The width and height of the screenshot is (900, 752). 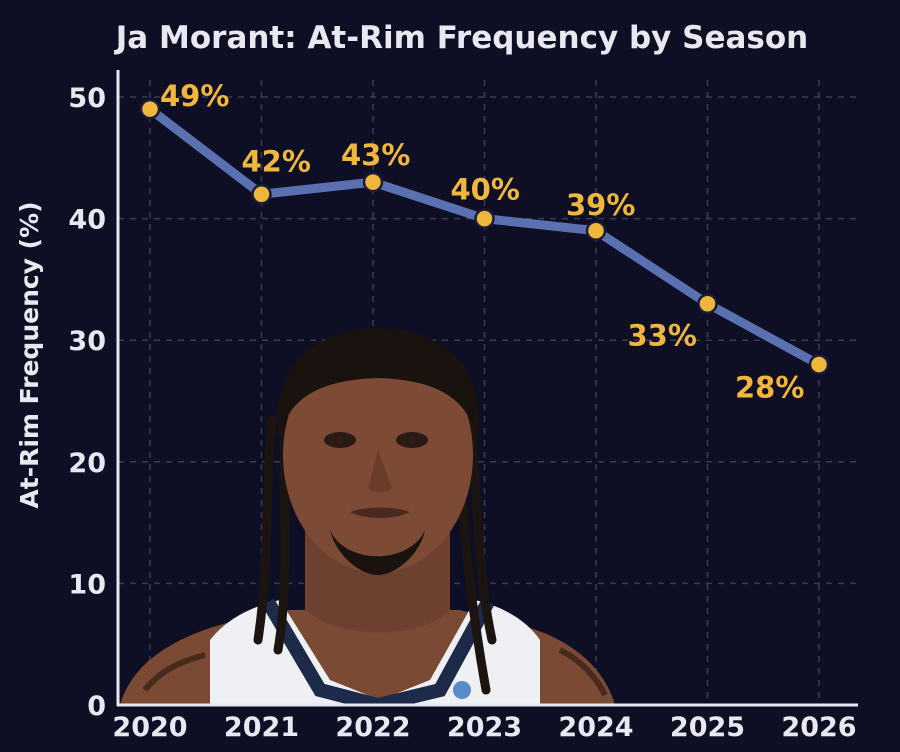 I want to click on player-eye-right, so click(x=412, y=440).